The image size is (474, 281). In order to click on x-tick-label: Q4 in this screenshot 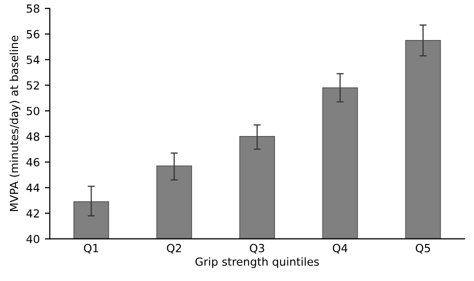, I will do `click(340, 249)`.